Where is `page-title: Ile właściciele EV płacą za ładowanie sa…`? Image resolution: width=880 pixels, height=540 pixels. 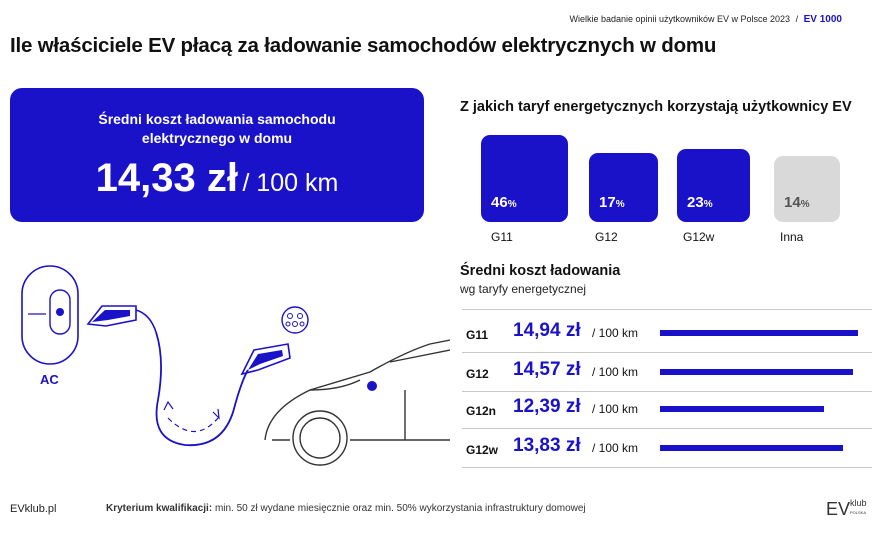 page-title: Ile właściciele EV płacą za ładowanie sa… is located at coordinates (363, 45).